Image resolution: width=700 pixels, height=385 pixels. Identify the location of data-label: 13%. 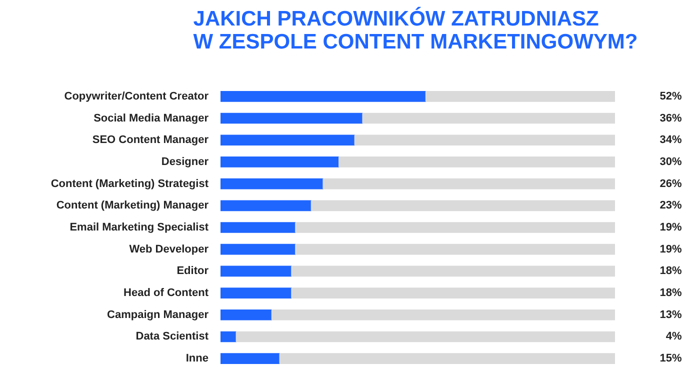
(671, 314).